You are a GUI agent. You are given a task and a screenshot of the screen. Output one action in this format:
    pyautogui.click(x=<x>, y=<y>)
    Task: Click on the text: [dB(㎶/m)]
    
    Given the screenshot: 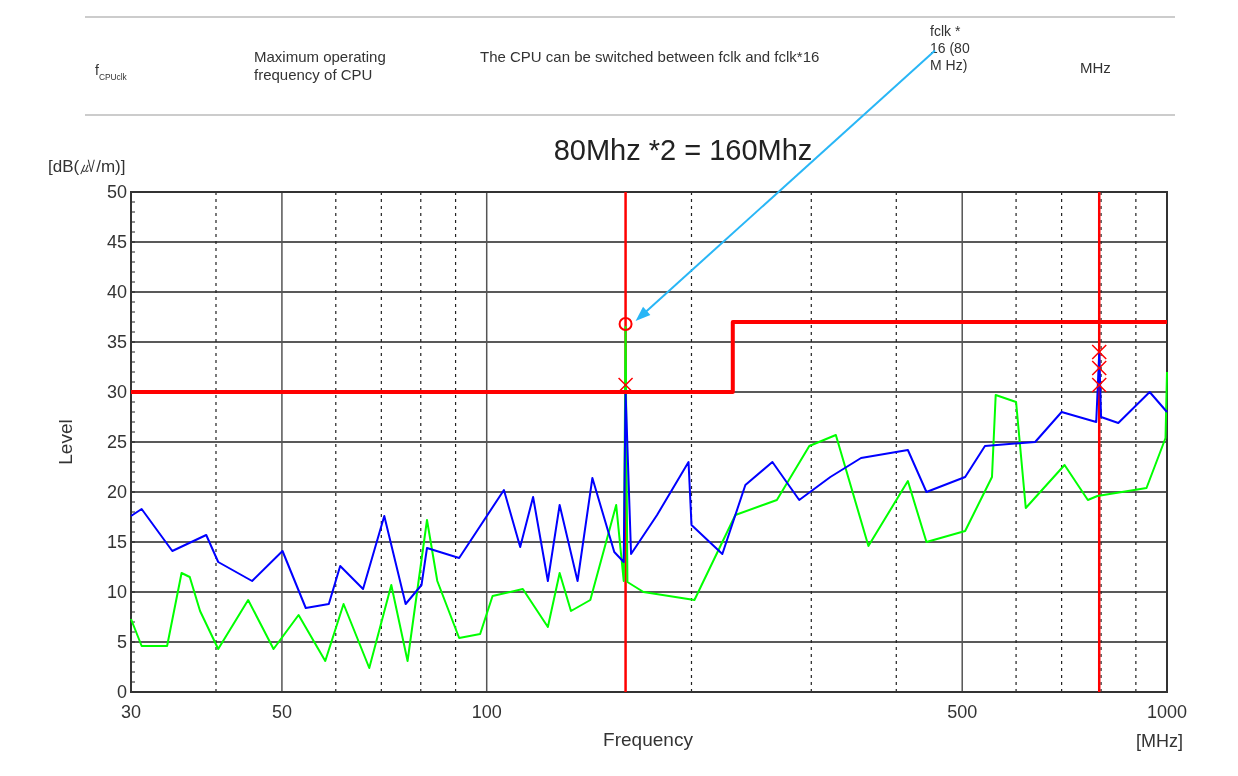 What is the action you would take?
    pyautogui.click(x=87, y=166)
    